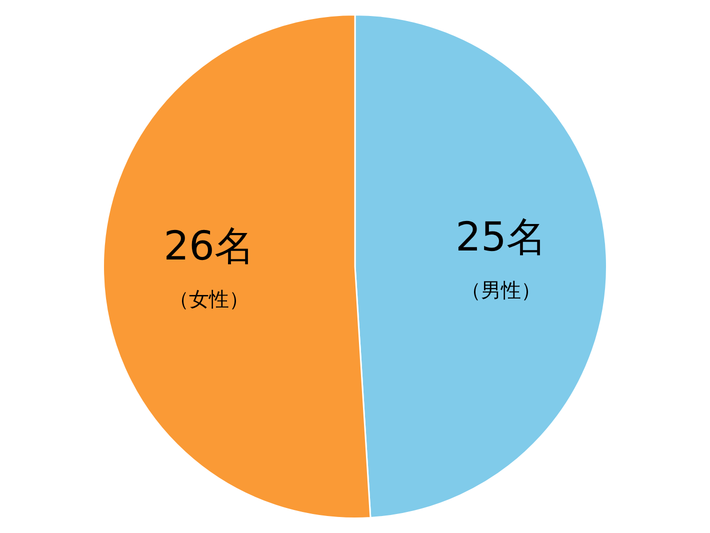 This screenshot has height=533, width=710. Describe the element at coordinates (500, 290) in the screenshot. I see `slice-label: （男性）` at that location.